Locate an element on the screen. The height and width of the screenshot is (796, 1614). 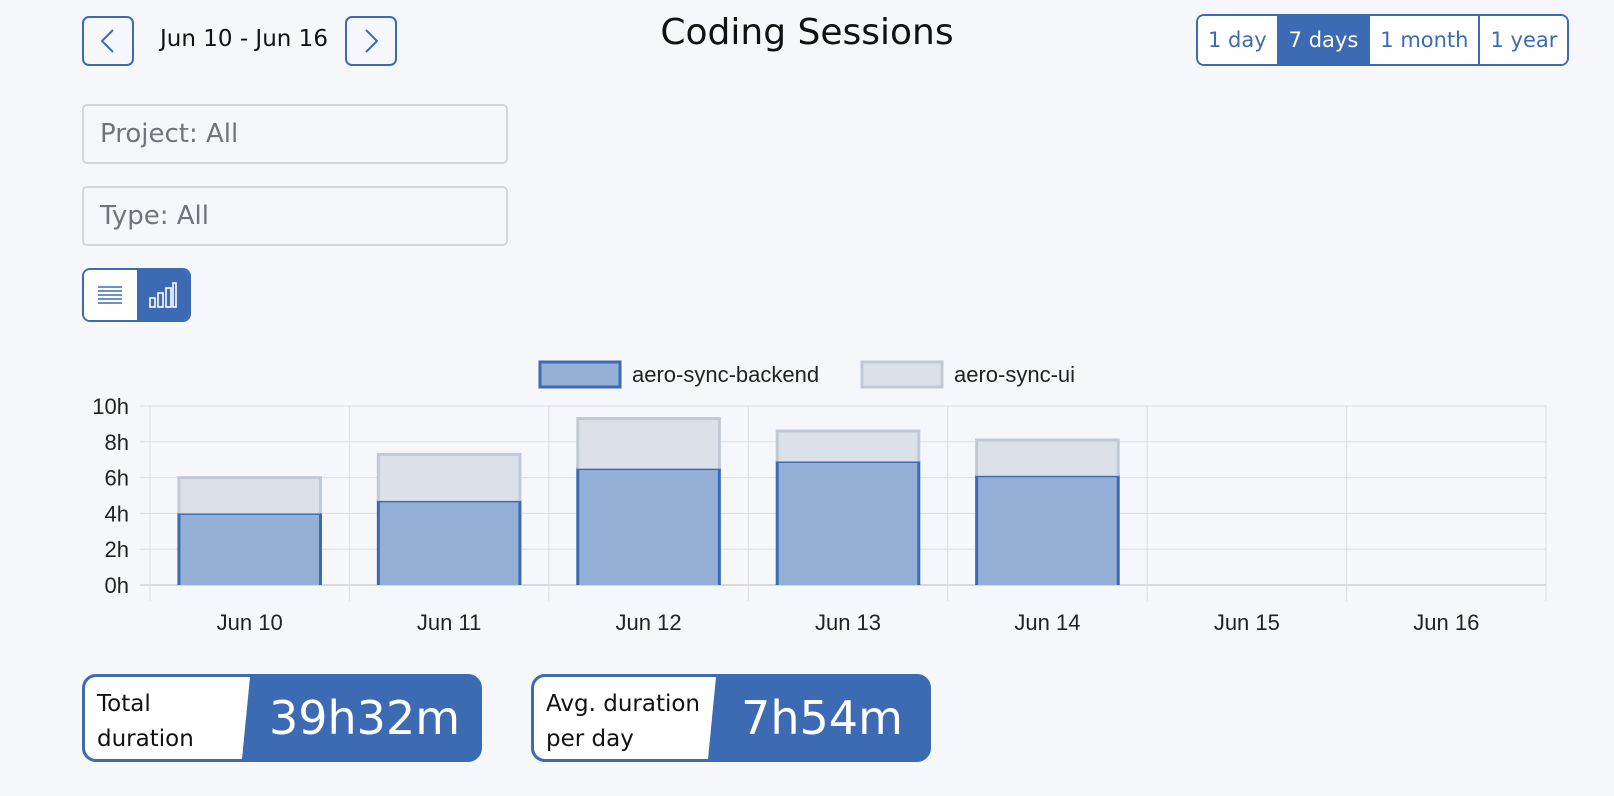
legend-swatch-aero-sync-ui is located at coordinates (902, 374).